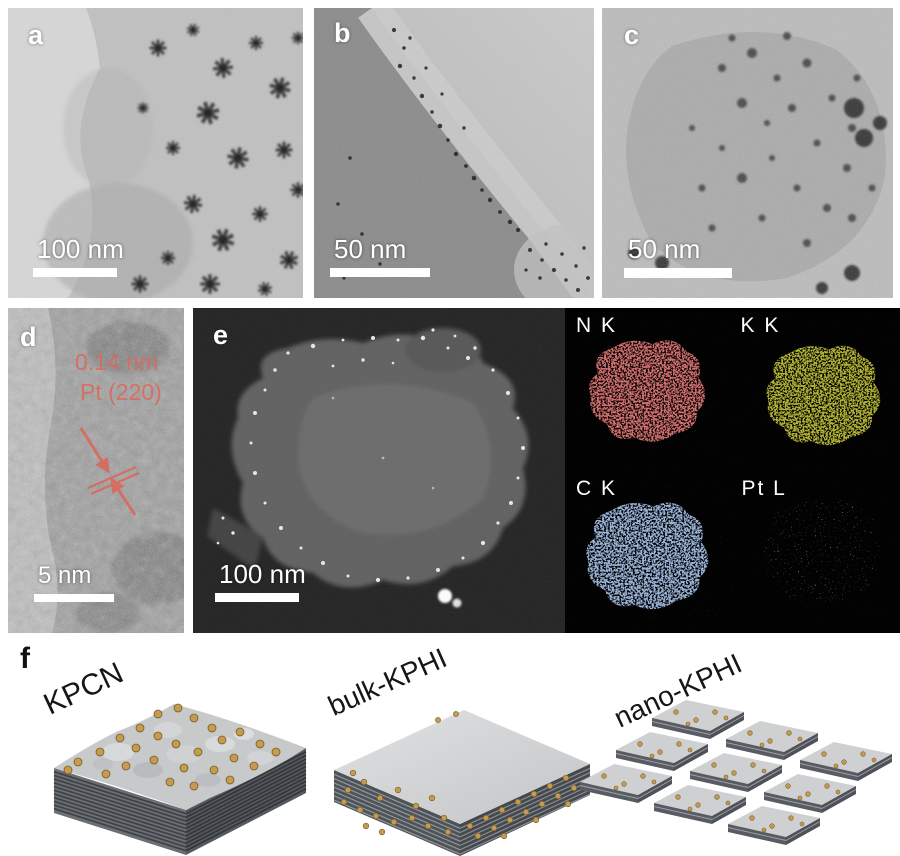 This screenshot has width=900, height=856. I want to click on eds-map-grid: N K K K C K Pt L, so click(732, 470).